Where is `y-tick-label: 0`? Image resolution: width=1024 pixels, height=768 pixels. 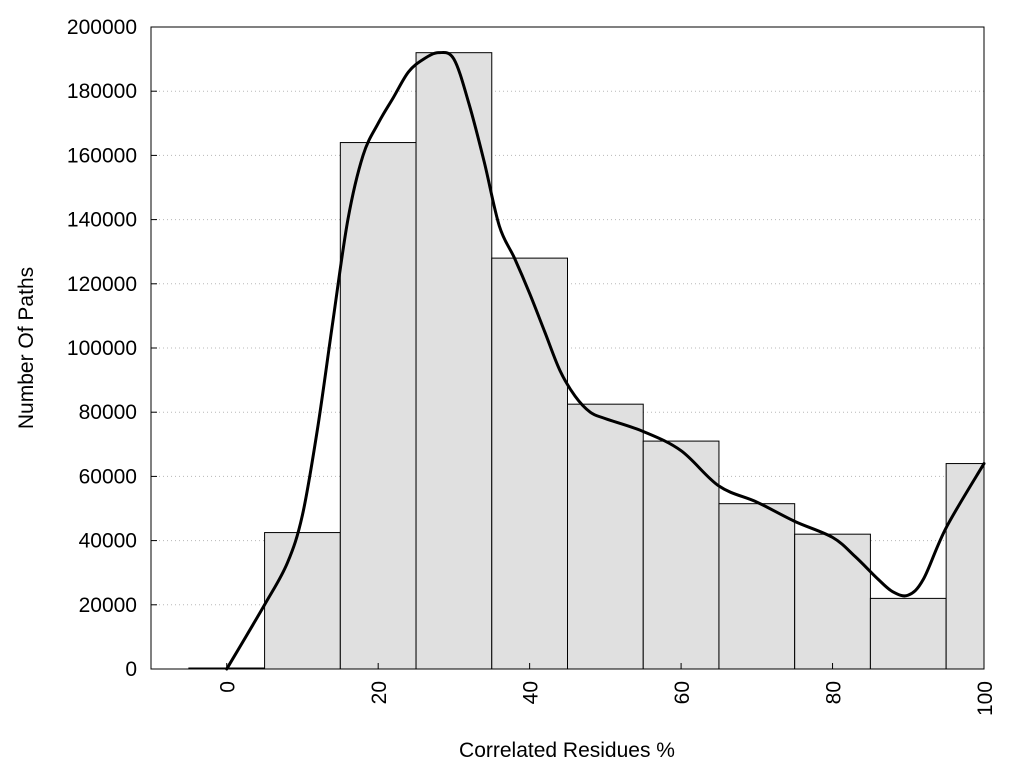
y-tick-label: 0 is located at coordinates (131, 669).